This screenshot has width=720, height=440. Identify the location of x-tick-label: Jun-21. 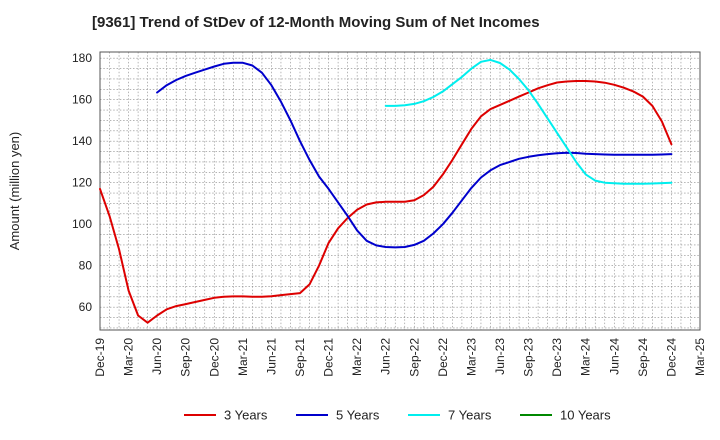
(271, 356).